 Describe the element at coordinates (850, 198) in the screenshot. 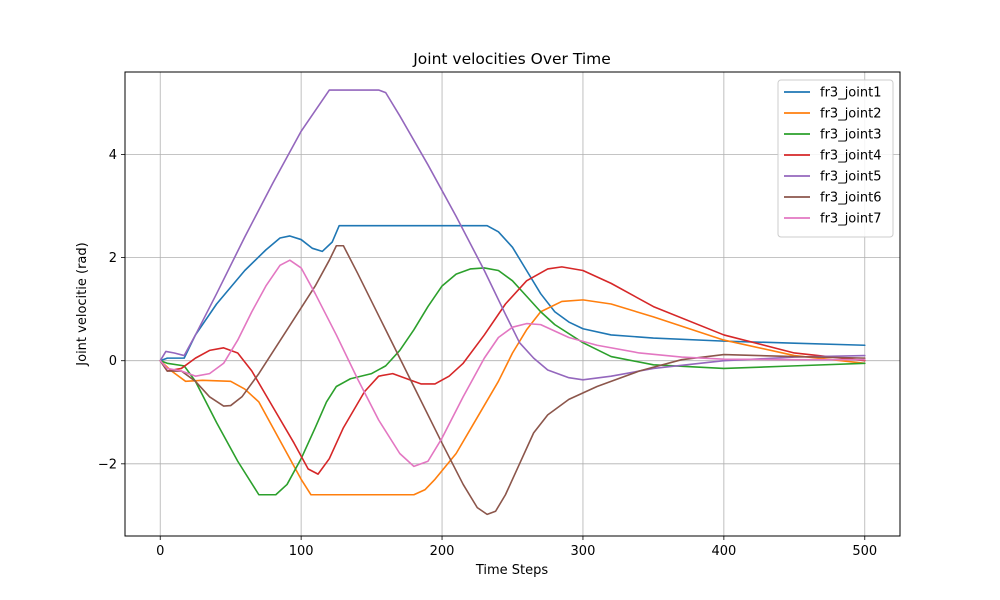

I see `legend-label: fr3_joint6` at that location.